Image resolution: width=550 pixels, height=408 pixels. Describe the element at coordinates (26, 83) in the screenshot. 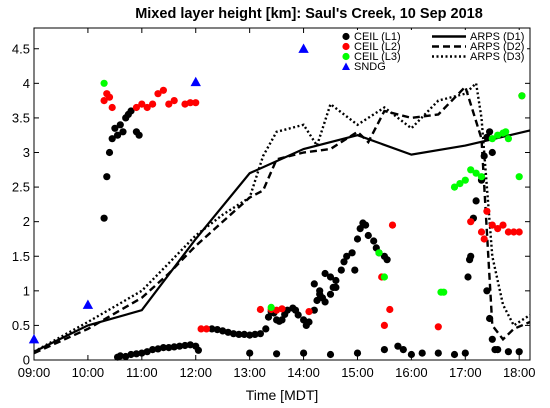

I see `y-tick-label: 4` at that location.